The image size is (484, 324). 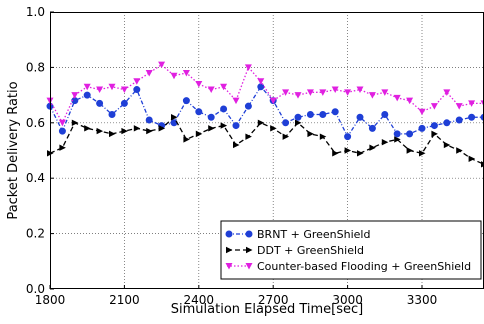 I want to click on series-line, so click(x=267, y=140).